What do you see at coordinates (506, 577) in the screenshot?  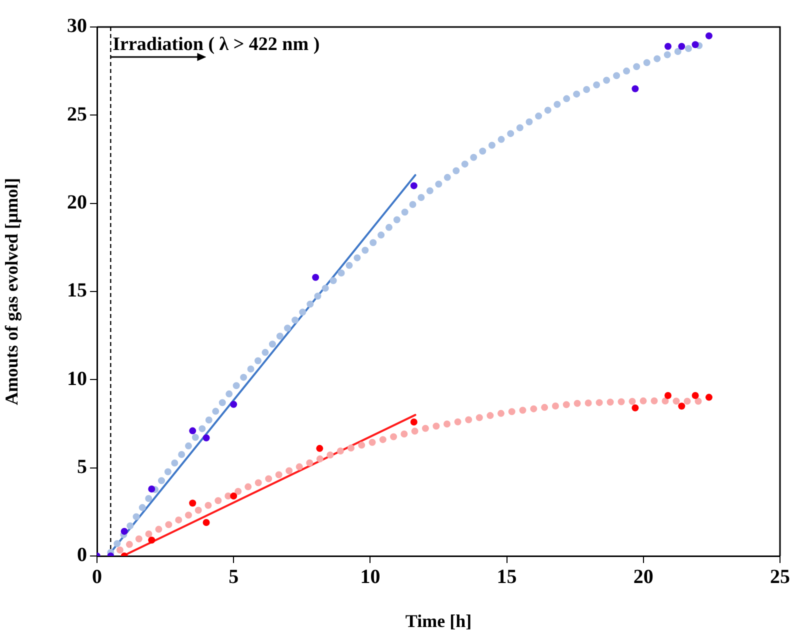 I see `x-tick-label: 15` at bounding box center [506, 577].